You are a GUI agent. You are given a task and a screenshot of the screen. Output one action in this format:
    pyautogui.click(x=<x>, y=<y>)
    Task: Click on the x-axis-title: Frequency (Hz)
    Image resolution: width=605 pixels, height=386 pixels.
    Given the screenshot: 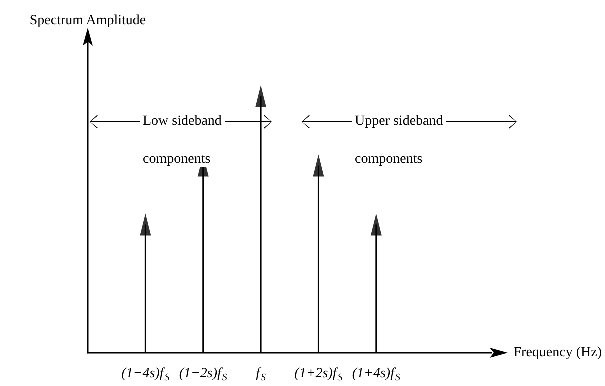 What is the action you would take?
    pyautogui.click(x=558, y=353)
    